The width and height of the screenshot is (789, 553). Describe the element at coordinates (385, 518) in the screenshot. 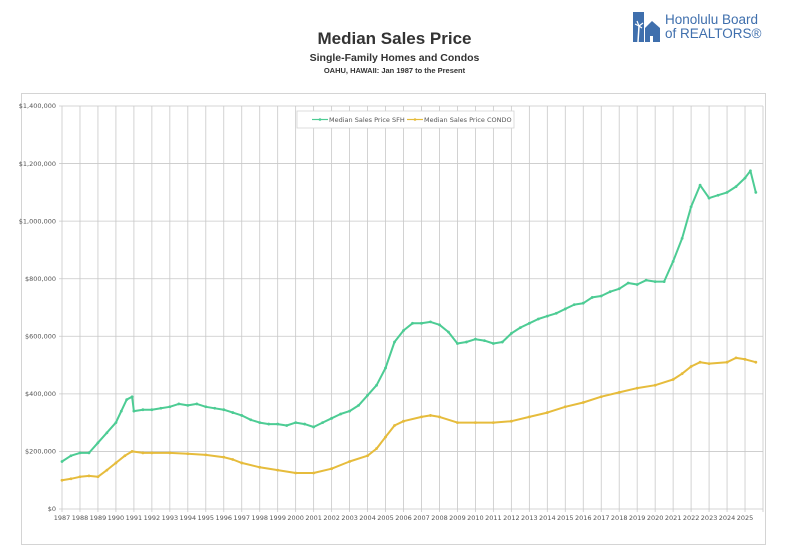

I see `x-tick-label: 2005` at that location.